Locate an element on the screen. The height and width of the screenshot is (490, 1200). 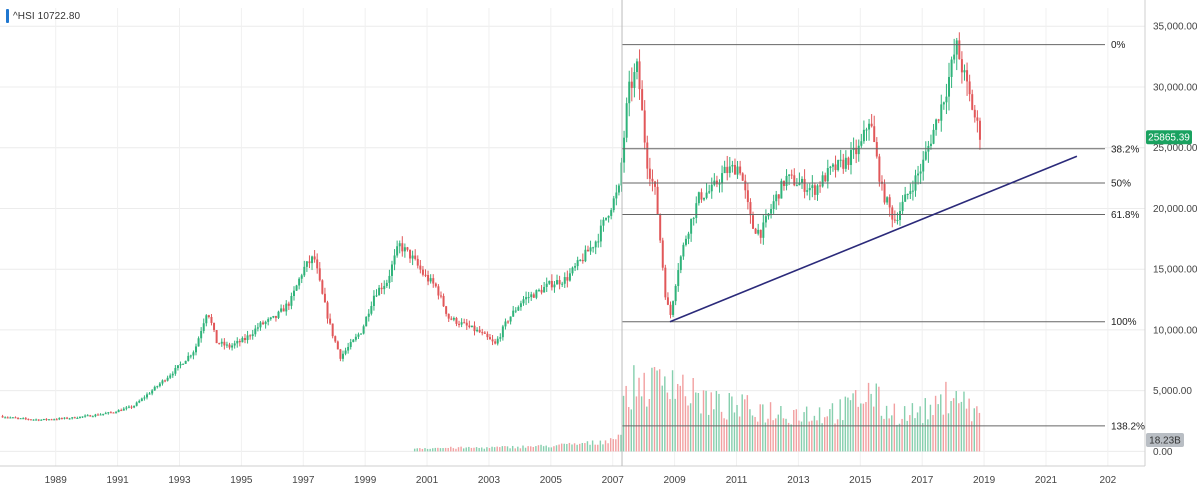
x-tick-label: 2011 is located at coordinates (737, 480).